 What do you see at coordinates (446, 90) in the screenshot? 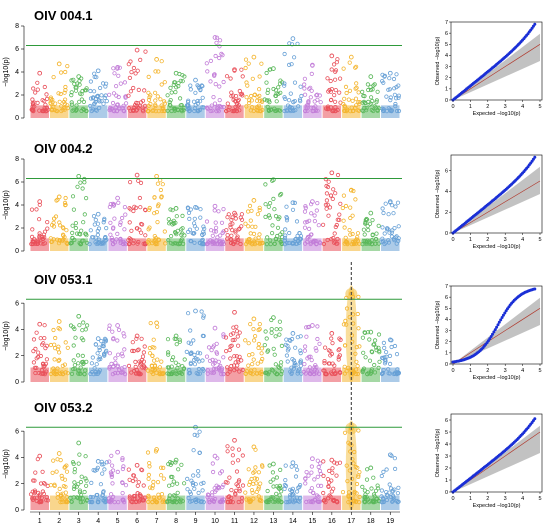
I see `qq-y-tick-label: 1` at bounding box center [446, 90].